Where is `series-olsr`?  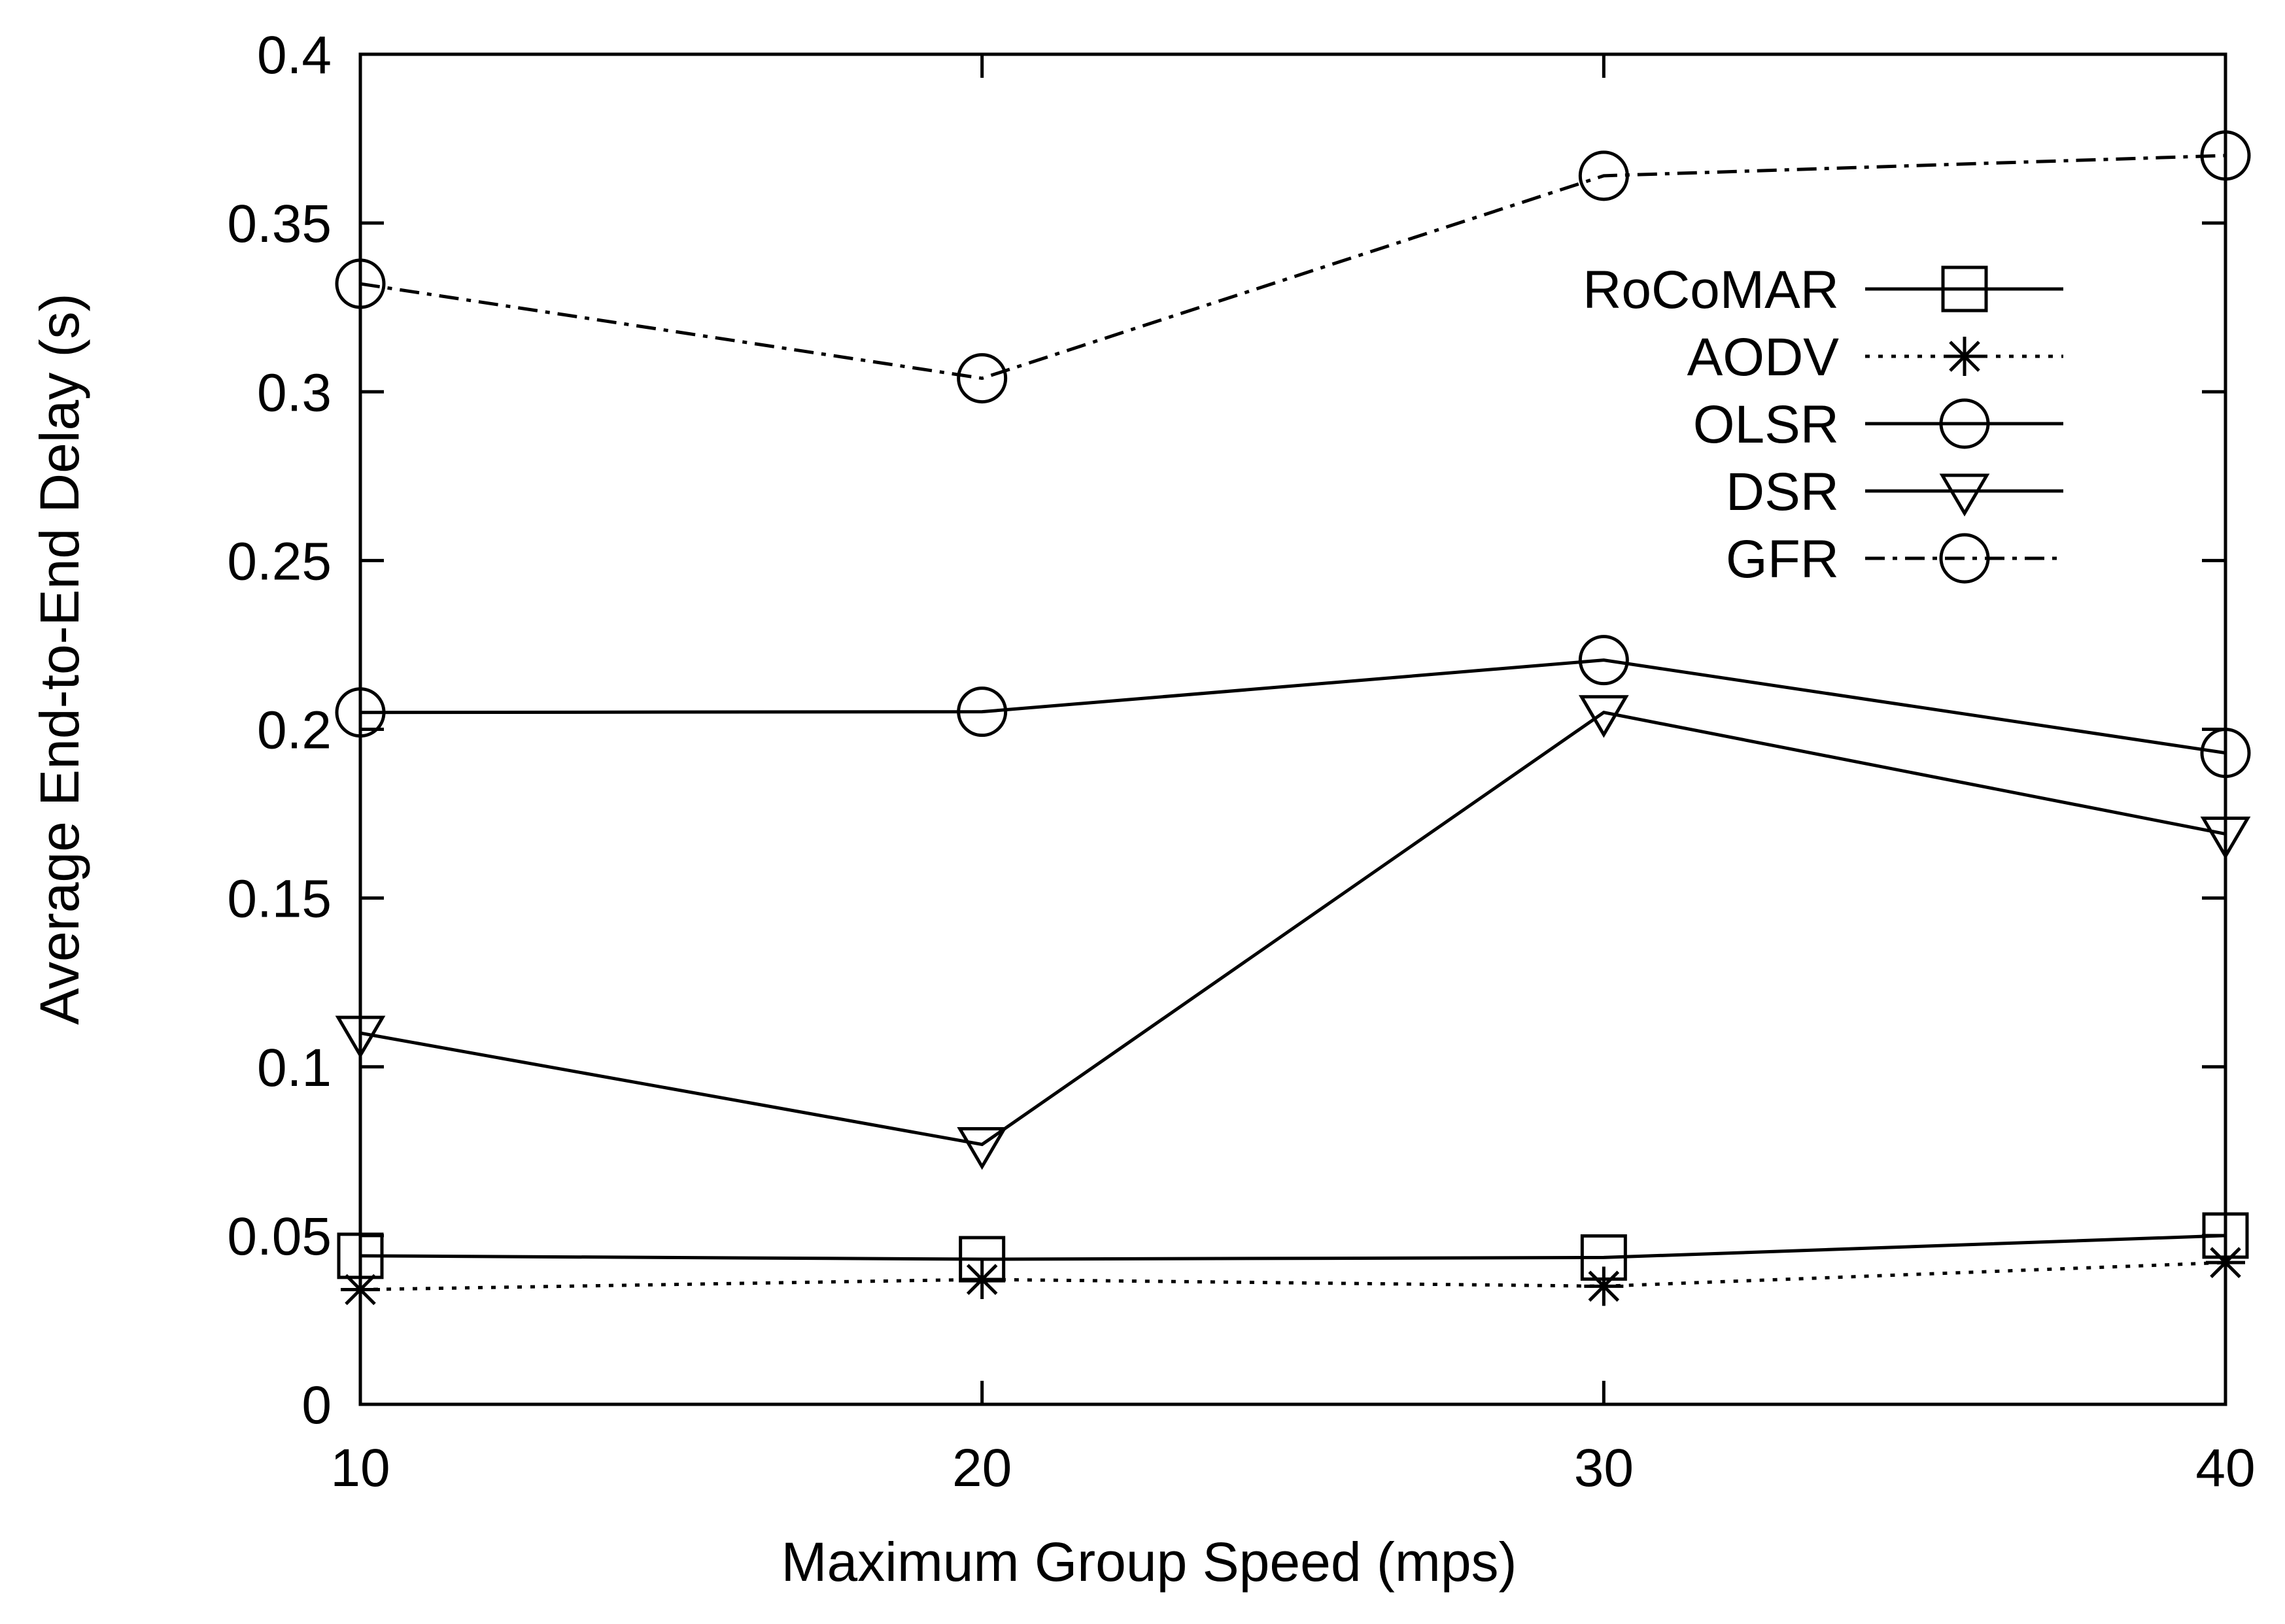
series-olsr is located at coordinates (1293, 707).